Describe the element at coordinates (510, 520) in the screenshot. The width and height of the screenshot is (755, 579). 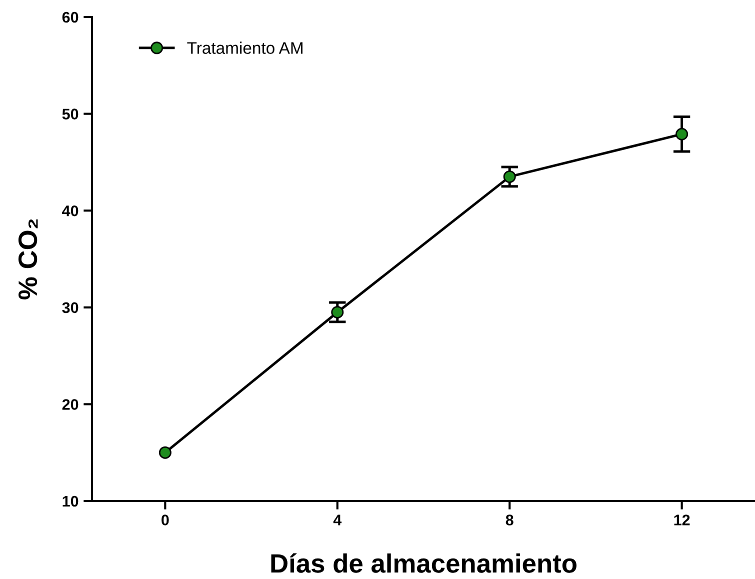
I see `x-tick-label: 8` at that location.